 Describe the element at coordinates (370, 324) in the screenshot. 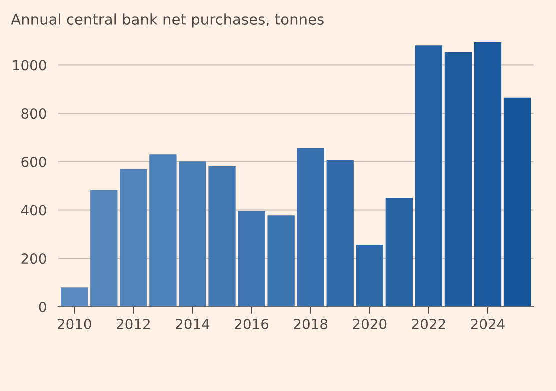

I see `x-tick-label: 2020` at that location.